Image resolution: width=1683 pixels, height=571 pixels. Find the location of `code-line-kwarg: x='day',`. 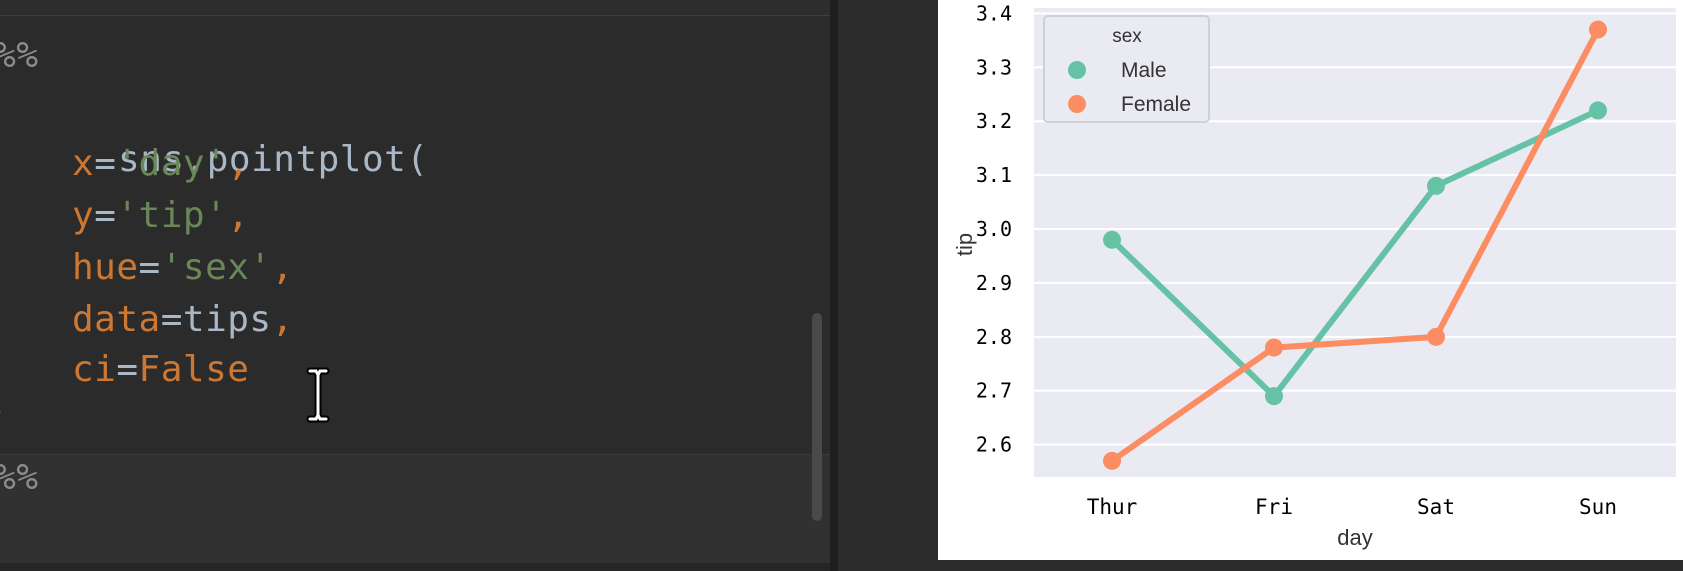

code-line-kwarg: x='day', is located at coordinates (160, 164).